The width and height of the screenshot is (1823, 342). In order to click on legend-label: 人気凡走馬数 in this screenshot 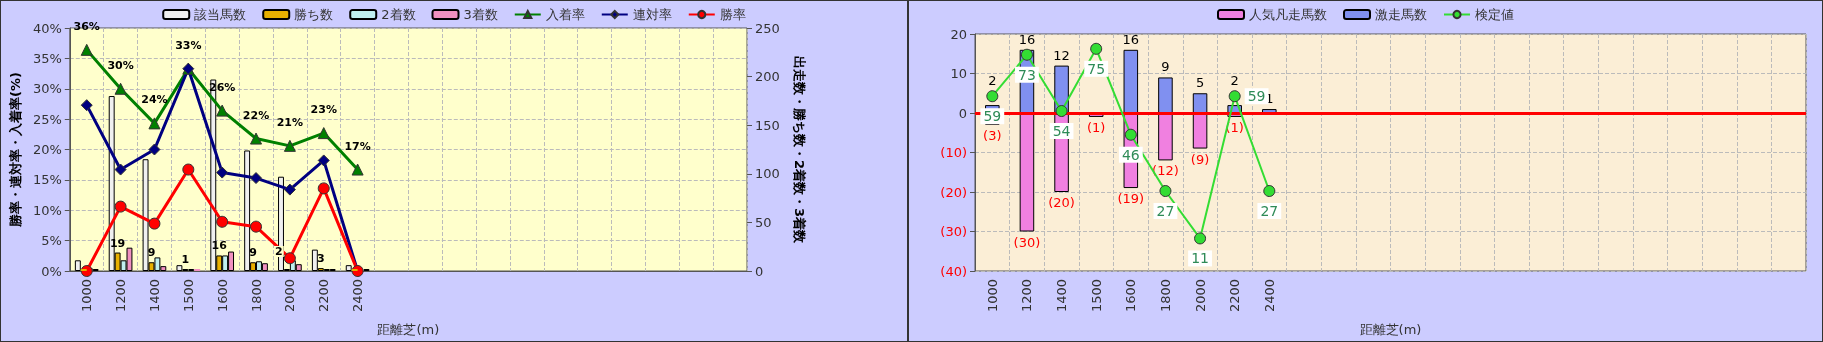, I will do `click(1288, 14)`.